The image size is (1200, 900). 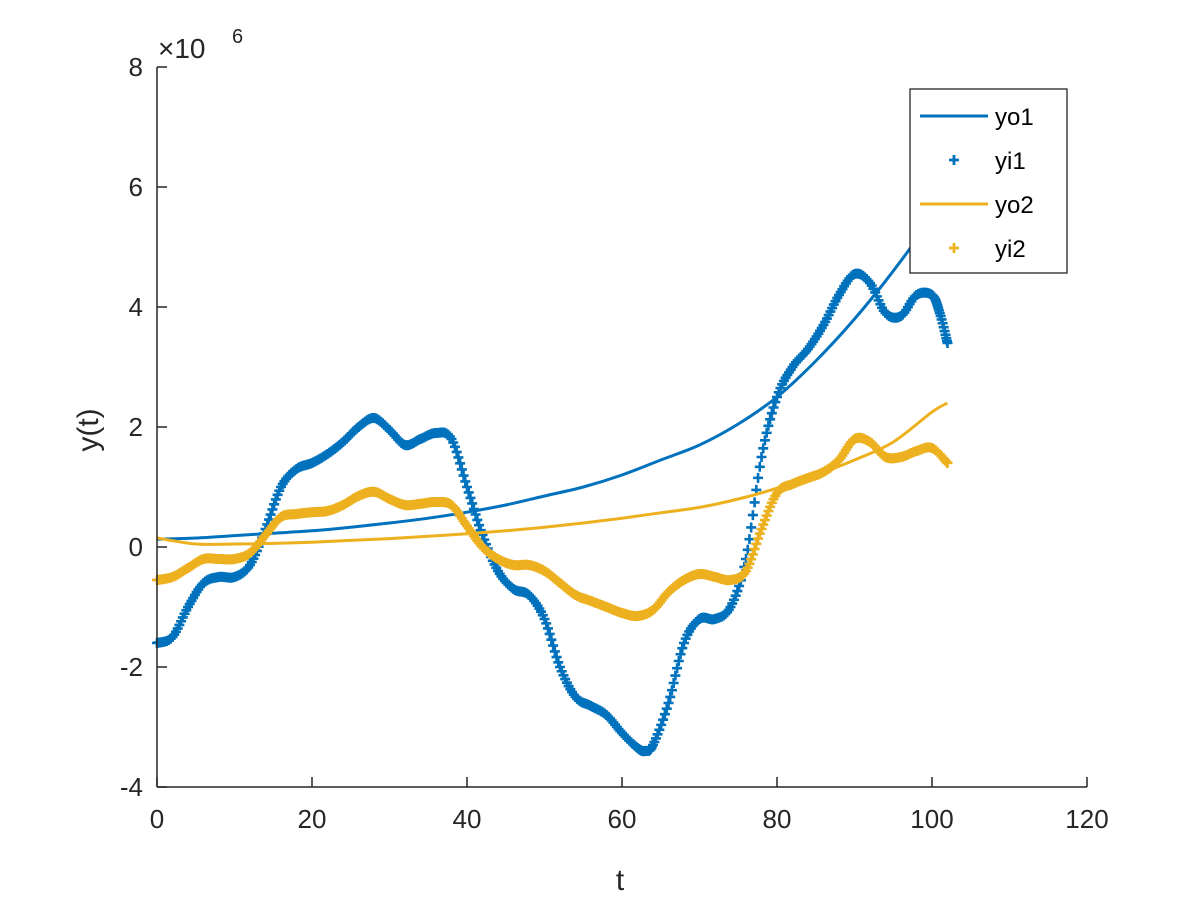 What do you see at coordinates (157, 819) in the screenshot?
I see `x-tick-label: 0` at bounding box center [157, 819].